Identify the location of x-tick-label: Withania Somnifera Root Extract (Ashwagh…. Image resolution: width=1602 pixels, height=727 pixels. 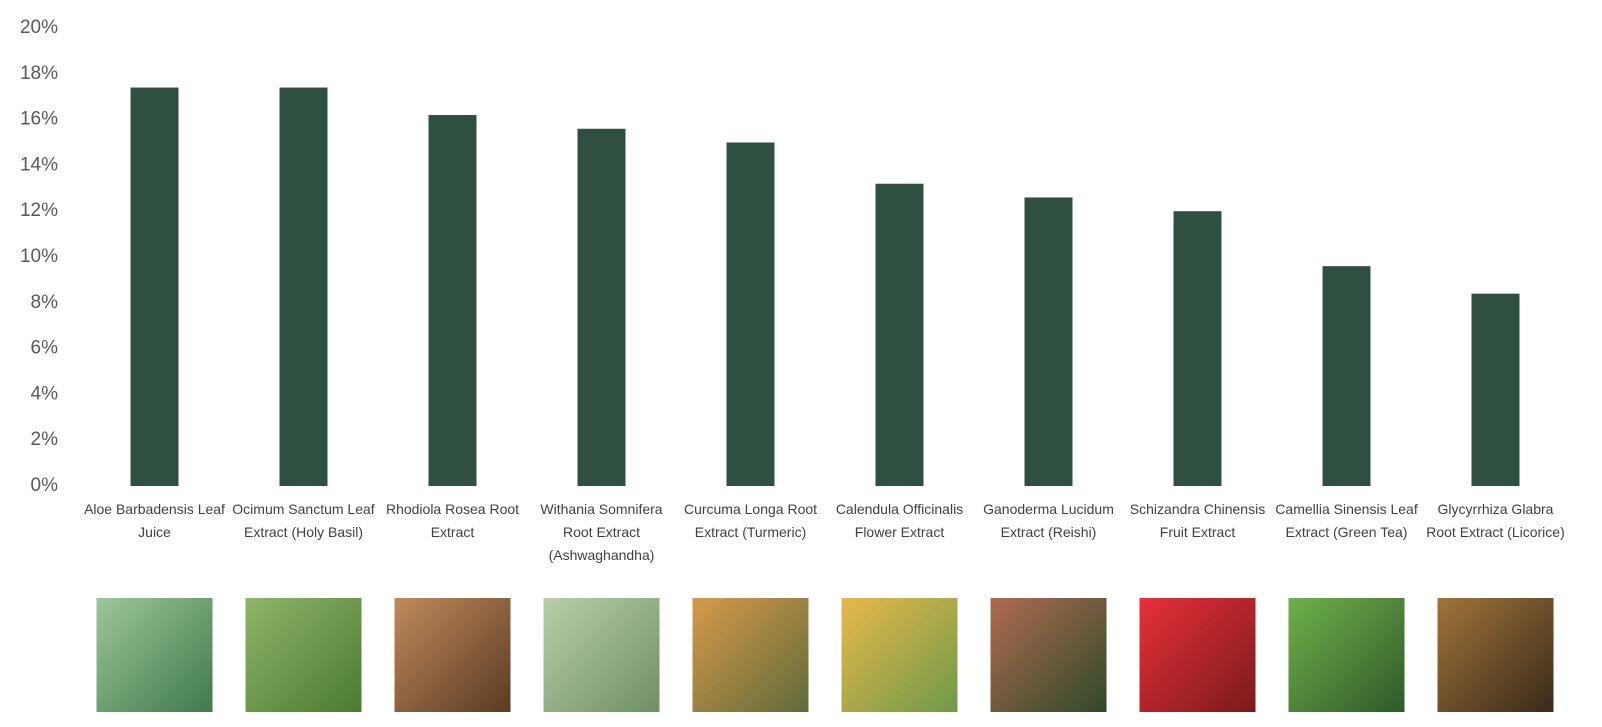
(601, 532).